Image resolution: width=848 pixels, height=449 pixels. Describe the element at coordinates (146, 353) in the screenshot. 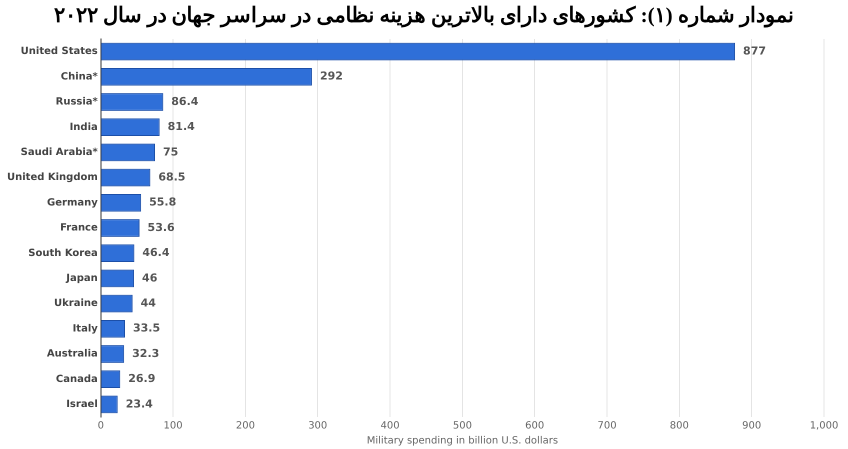

I see `data-label: 32.3` at that location.